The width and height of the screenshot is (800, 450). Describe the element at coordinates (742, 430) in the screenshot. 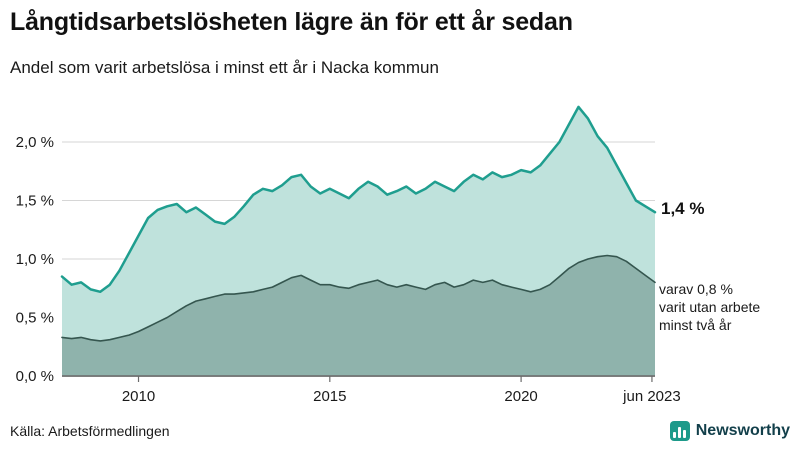

I see `brand-name: Newsworthy` at that location.